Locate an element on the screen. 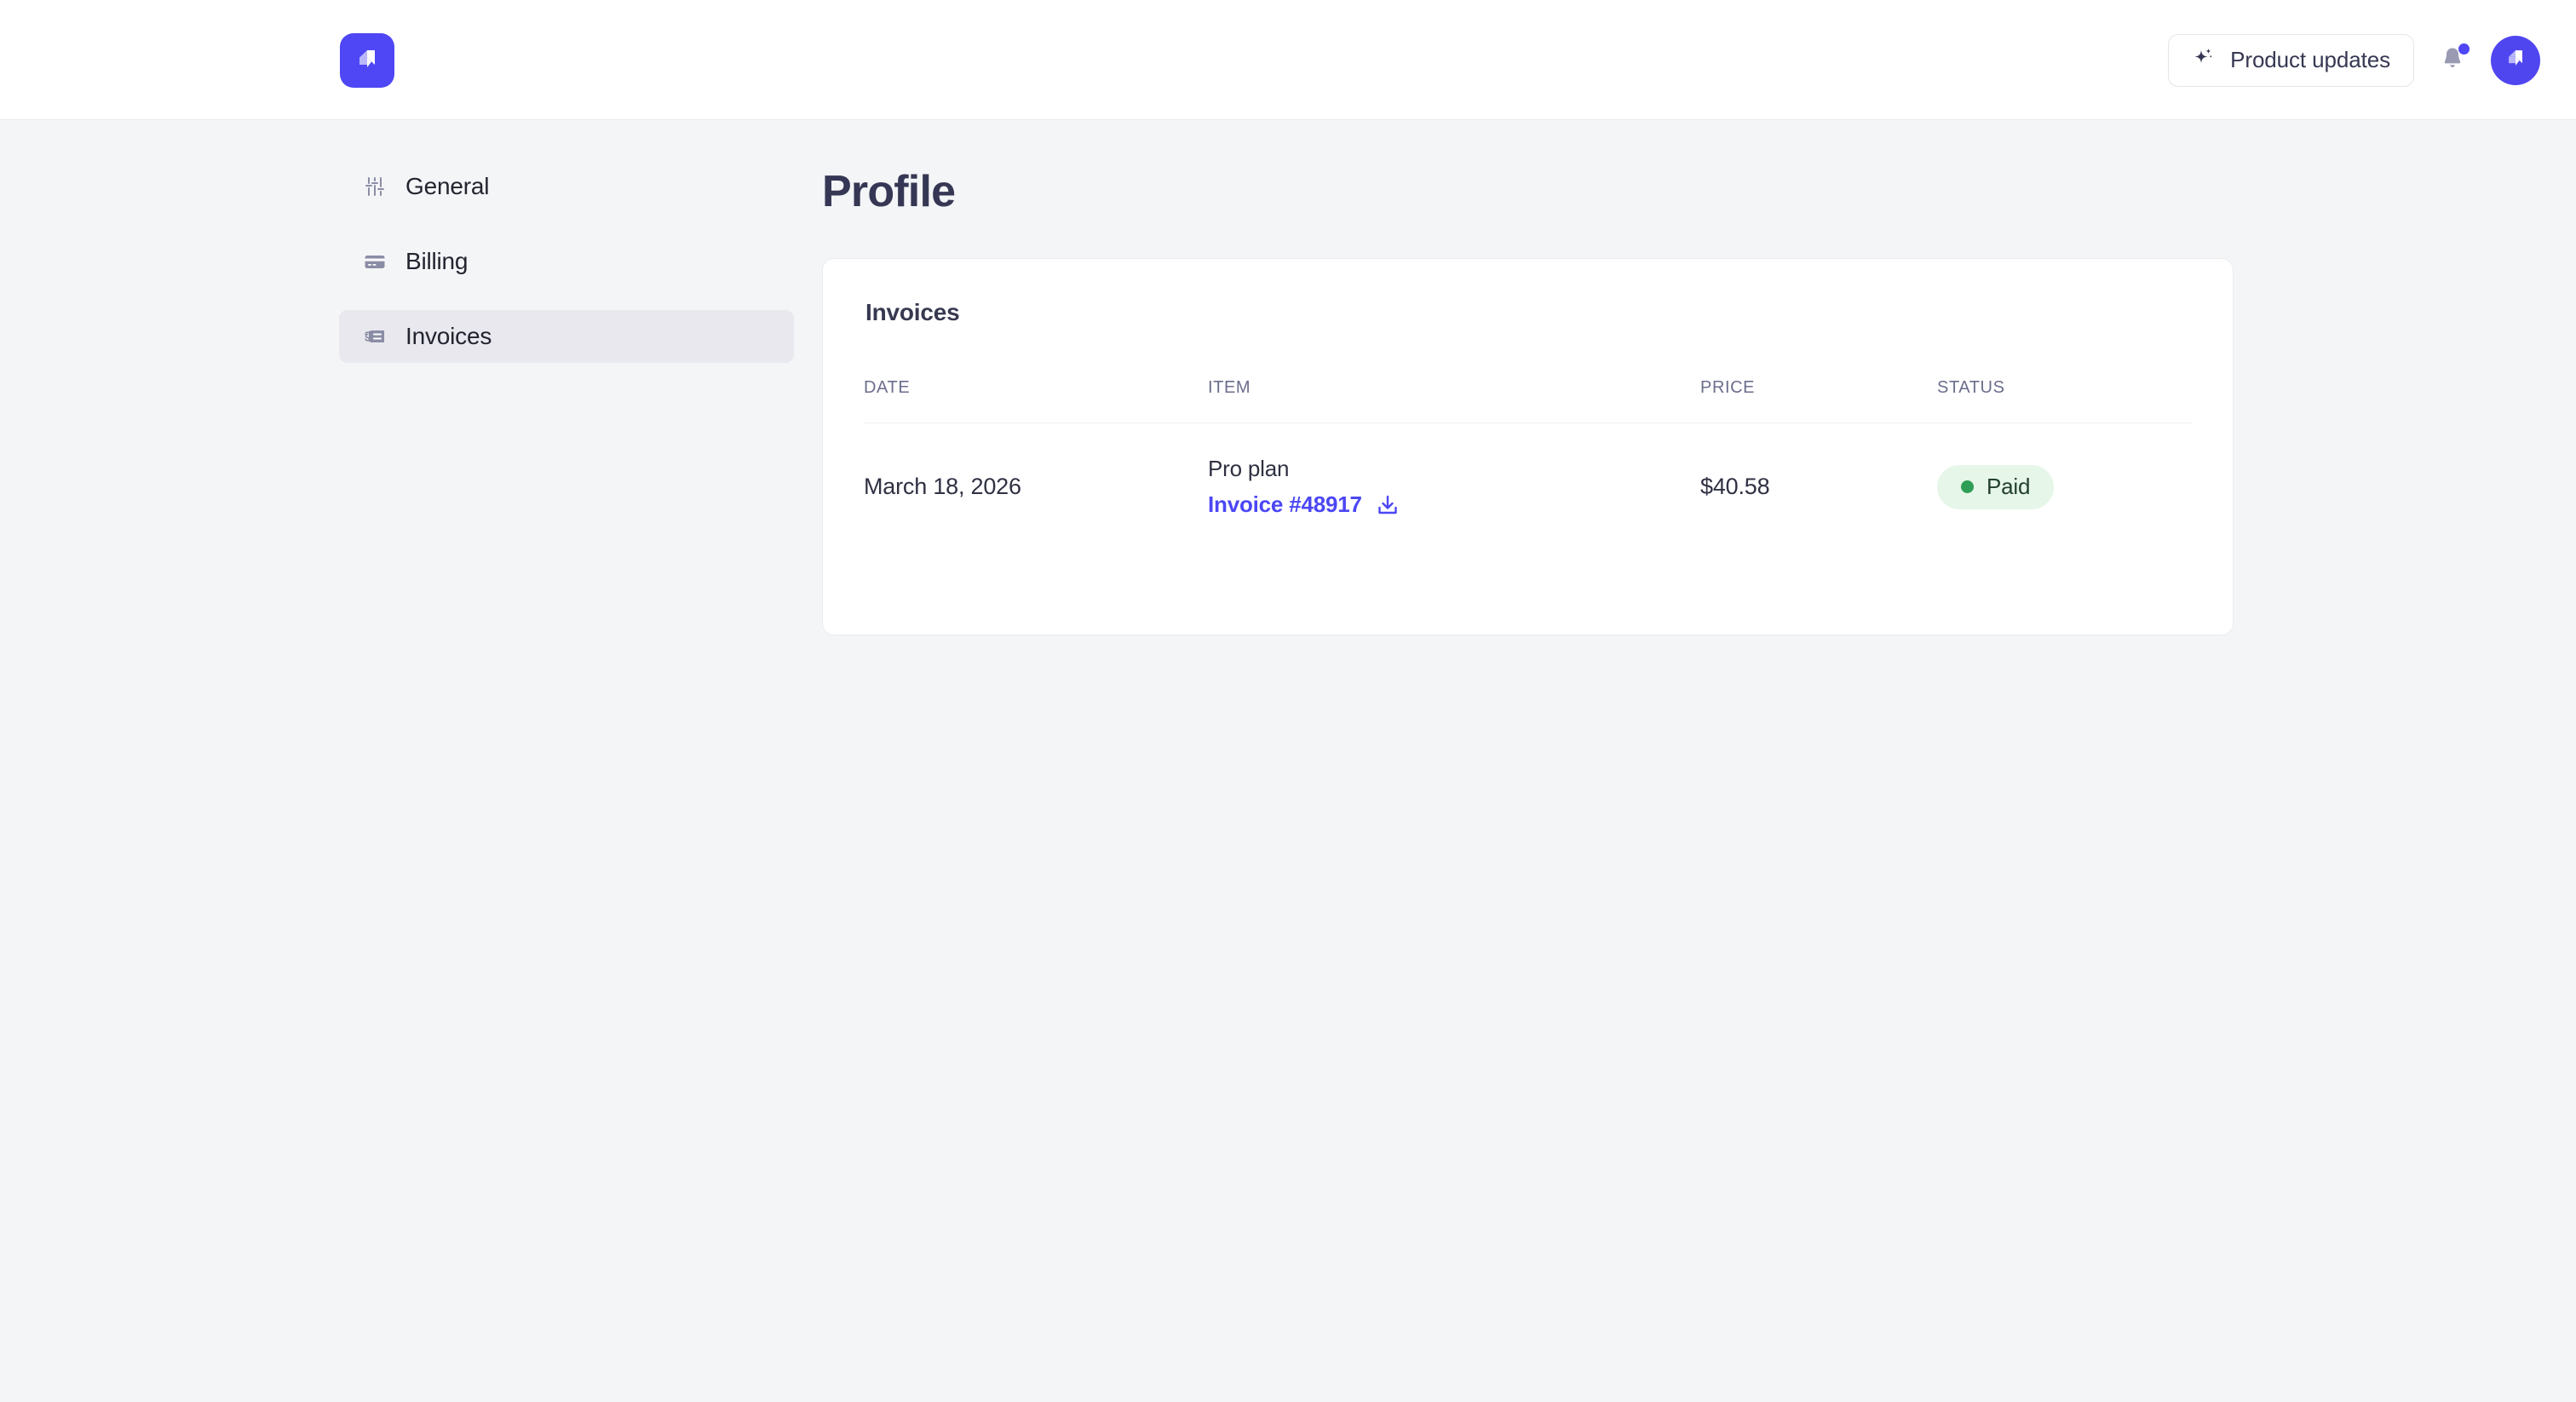  product-updates-button: Product updates is located at coordinates (2291, 60).